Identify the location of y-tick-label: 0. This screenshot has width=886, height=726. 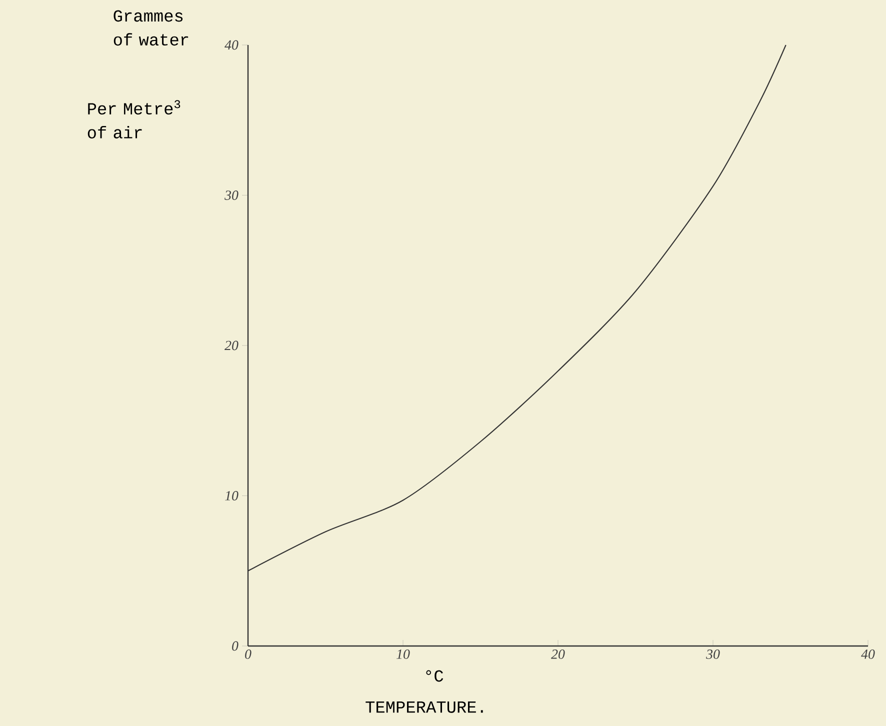
(235, 646).